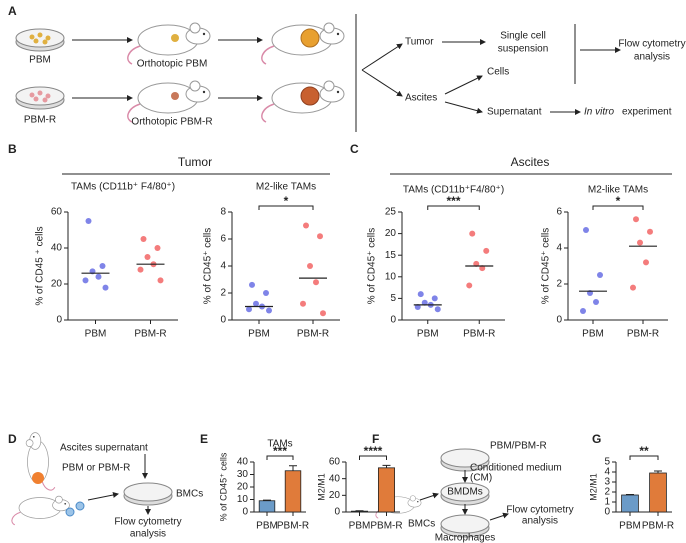 This screenshot has height=543, width=686. What do you see at coordinates (335, 478) in the screenshot?
I see `y-tick-label: 40` at bounding box center [335, 478].